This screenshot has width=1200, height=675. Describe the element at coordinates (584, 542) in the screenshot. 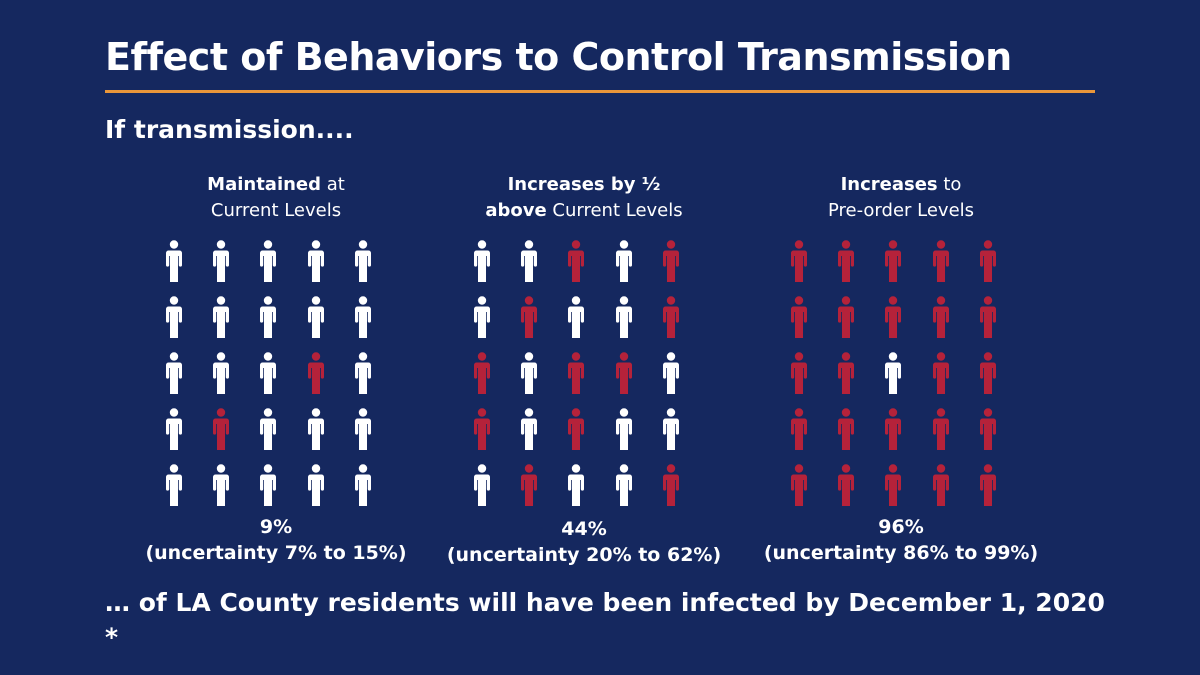

I see `panel-footer: 44% (uncertainty 20% to 62%)` at that location.